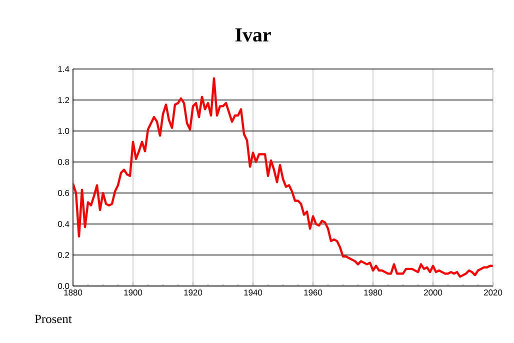 The height and width of the screenshot is (343, 514). What do you see at coordinates (64, 69) in the screenshot?
I see `y-tick-label: 1.4` at bounding box center [64, 69].